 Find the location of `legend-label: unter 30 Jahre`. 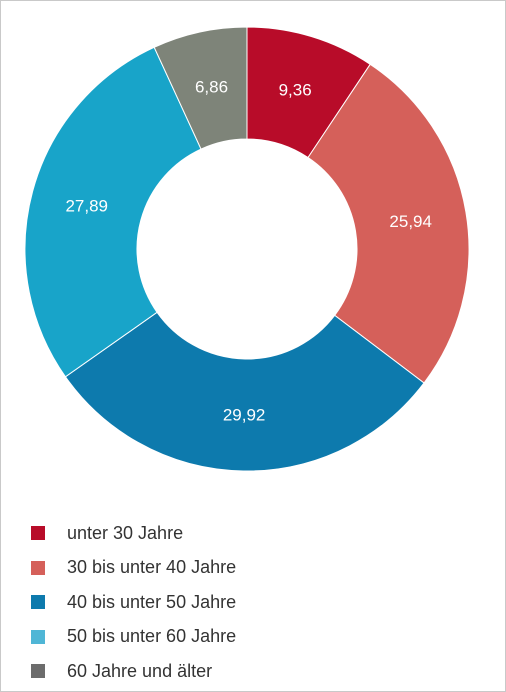

legend-label: unter 30 Jahre is located at coordinates (125, 532).